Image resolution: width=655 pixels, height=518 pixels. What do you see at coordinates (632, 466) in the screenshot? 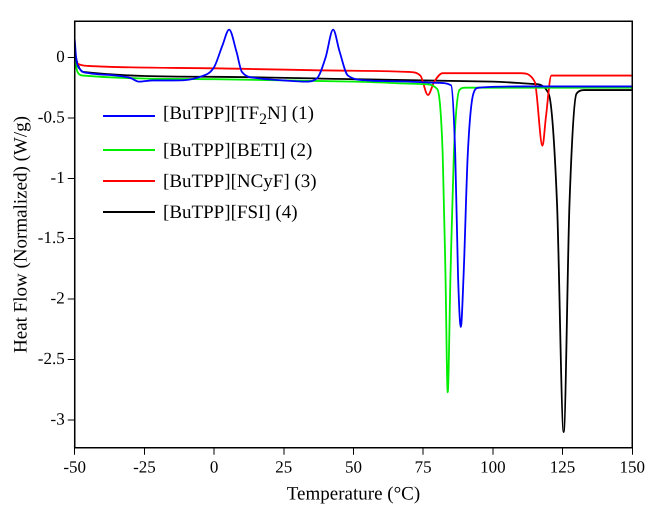
I see `x-tick-label: 150` at bounding box center [632, 466].